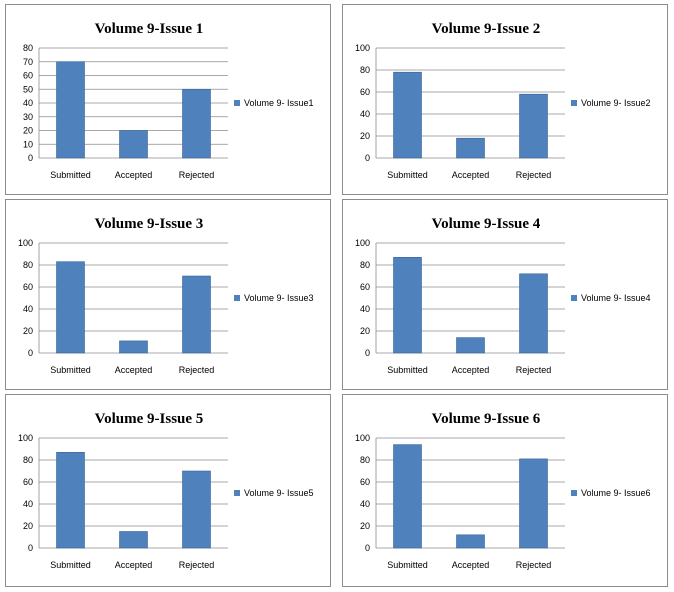  I want to click on y-tick-label: 30, so click(28, 117).